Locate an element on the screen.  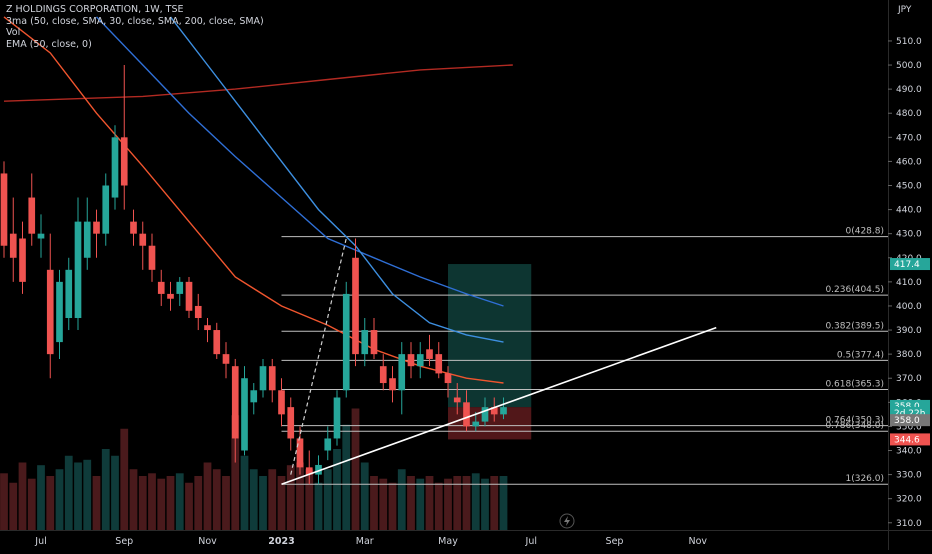
y-tick-label: 330.0 is located at coordinates (909, 476).